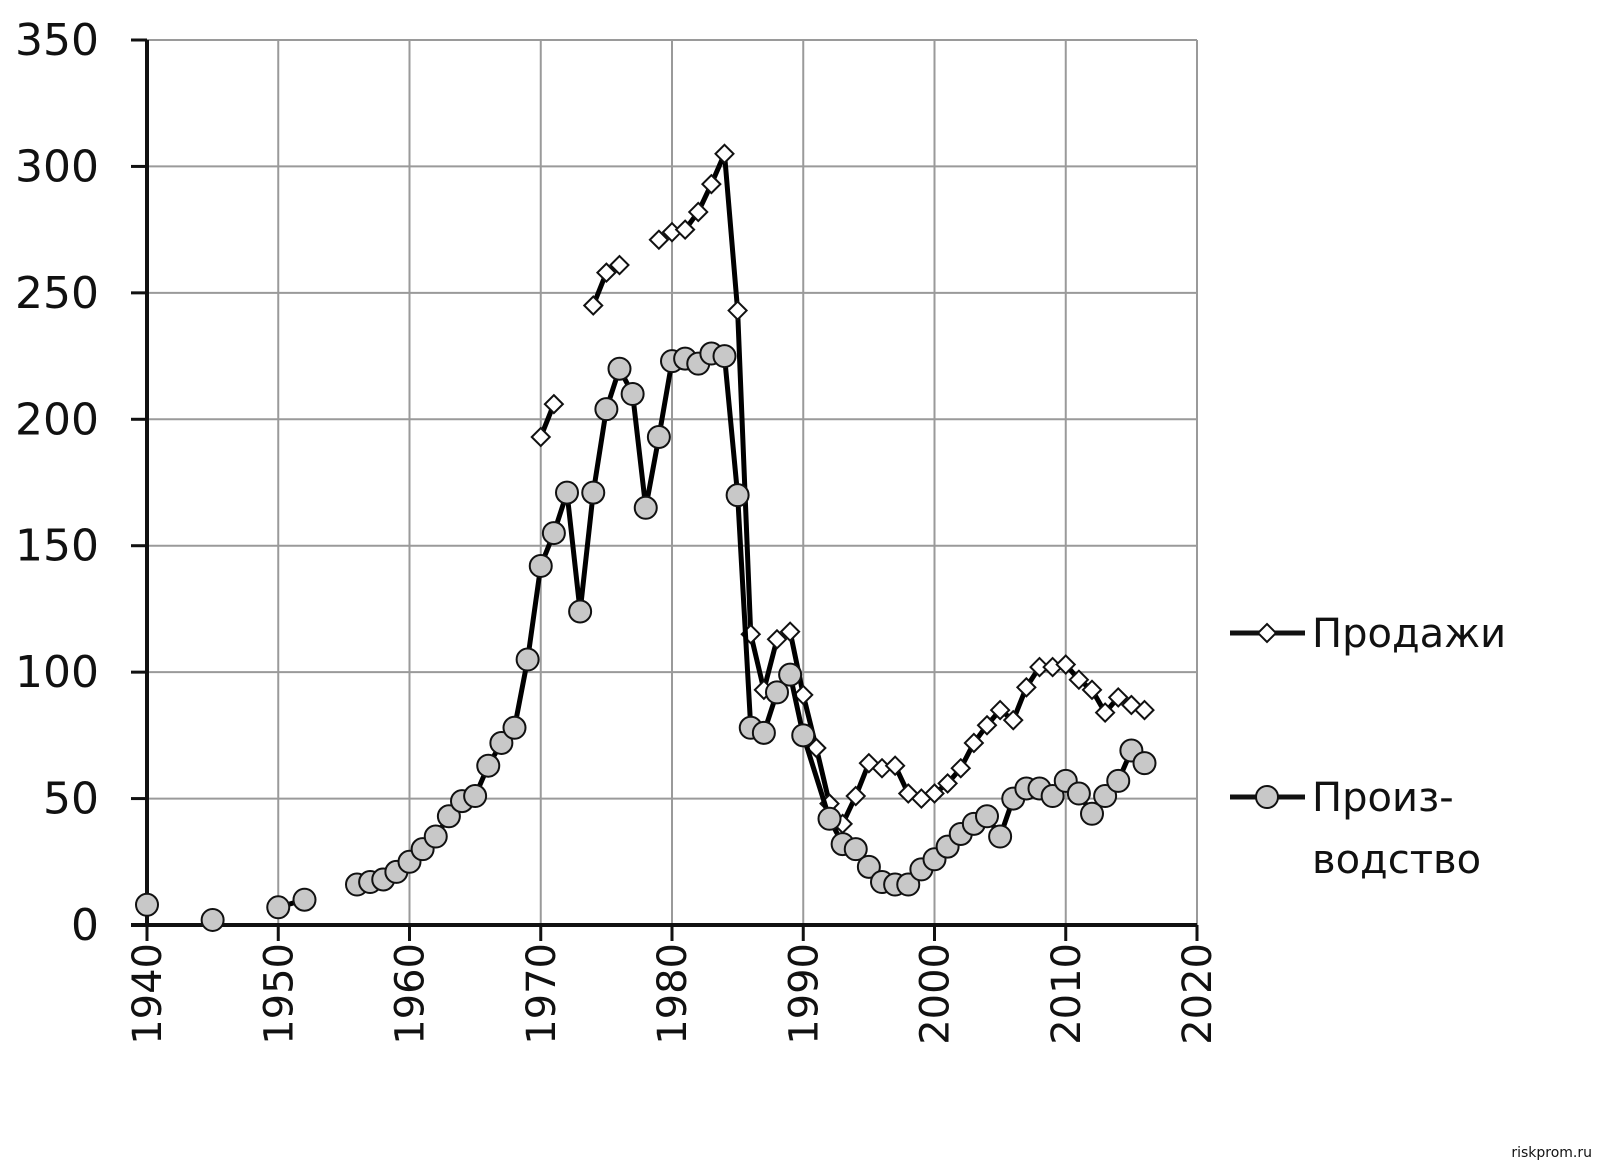  I want to click on x-tick-labels: 1940 1950 1960 1970 1980 1990 2000 2010 2020, so click(673, 994).